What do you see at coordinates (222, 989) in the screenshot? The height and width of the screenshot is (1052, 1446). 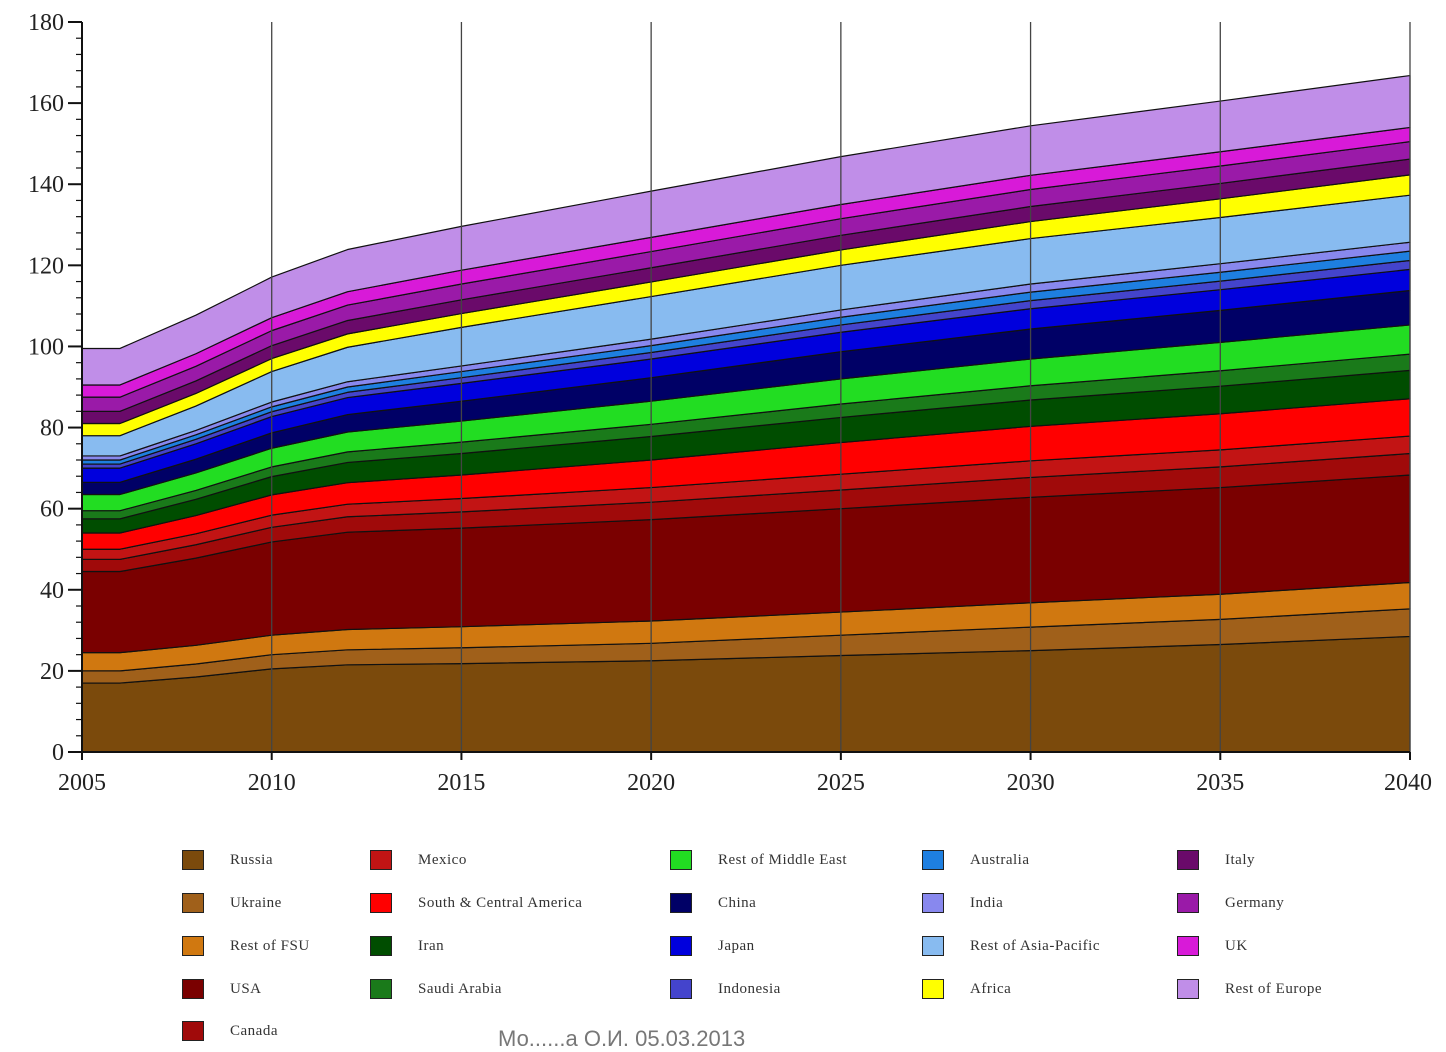 I see `legend-item-usa: USA` at bounding box center [222, 989].